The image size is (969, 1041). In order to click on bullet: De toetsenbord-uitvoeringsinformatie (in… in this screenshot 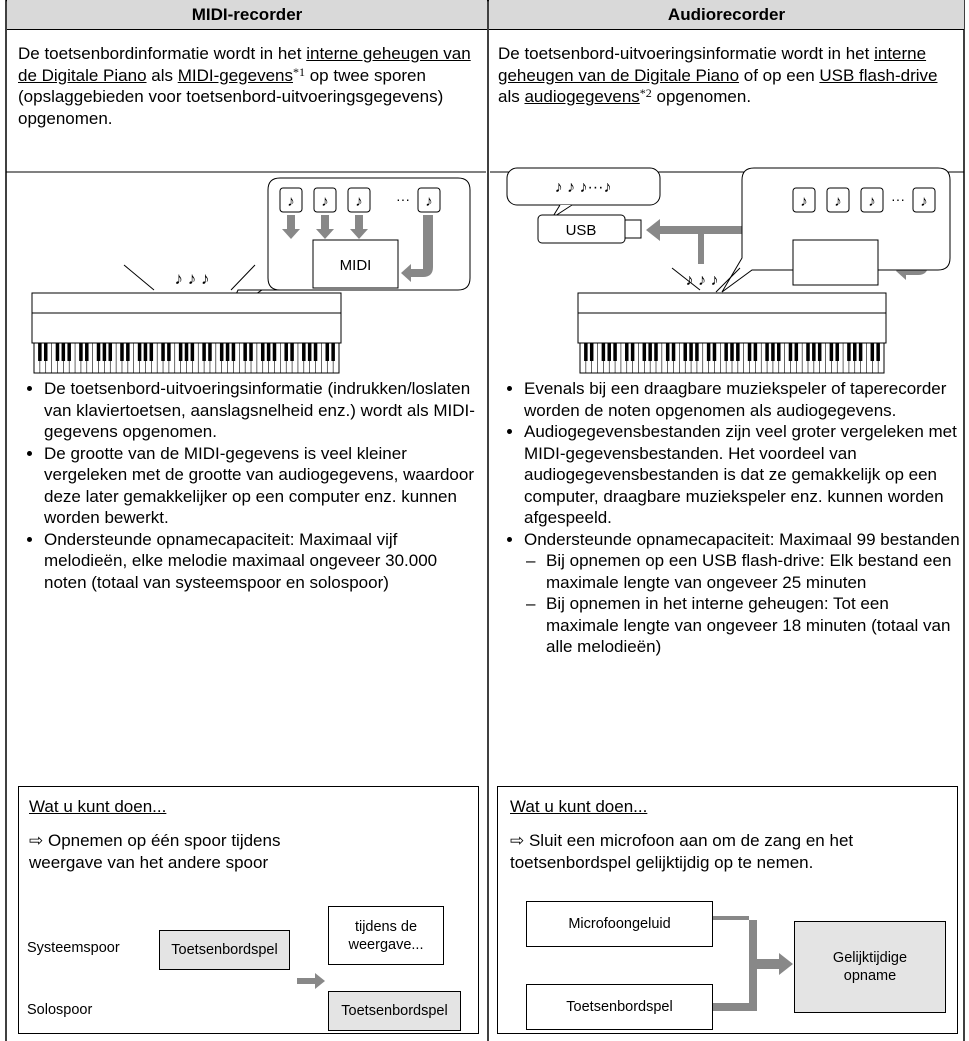, I will do `click(260, 410)`.